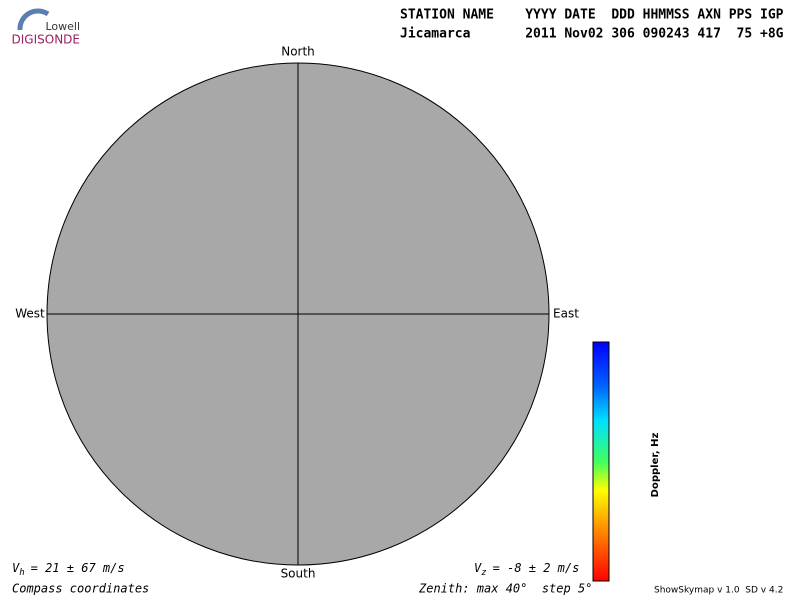 This screenshot has width=800, height=600. I want to click on coords-label: Compass coordinates, so click(80, 589).